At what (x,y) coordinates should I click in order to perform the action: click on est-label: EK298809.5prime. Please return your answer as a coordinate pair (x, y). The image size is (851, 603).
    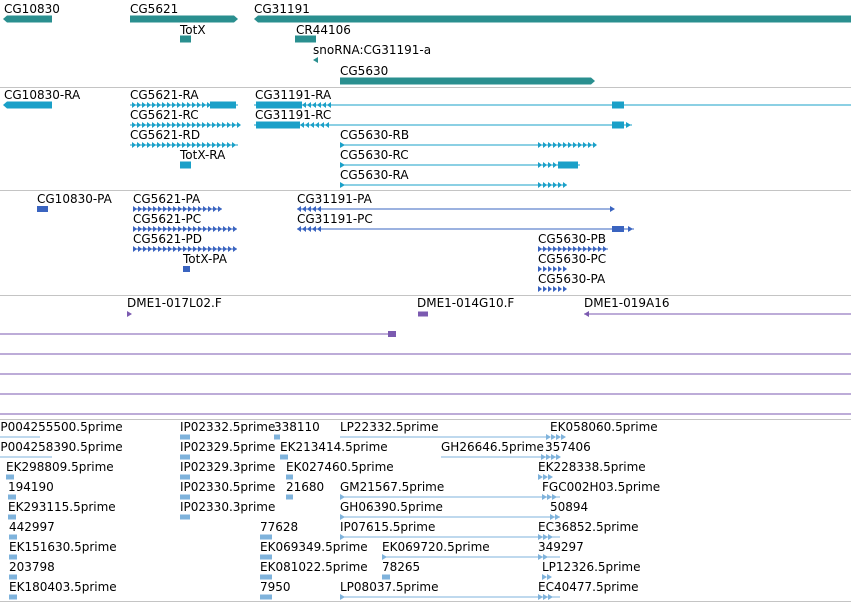
    Looking at the image, I should click on (60, 467).